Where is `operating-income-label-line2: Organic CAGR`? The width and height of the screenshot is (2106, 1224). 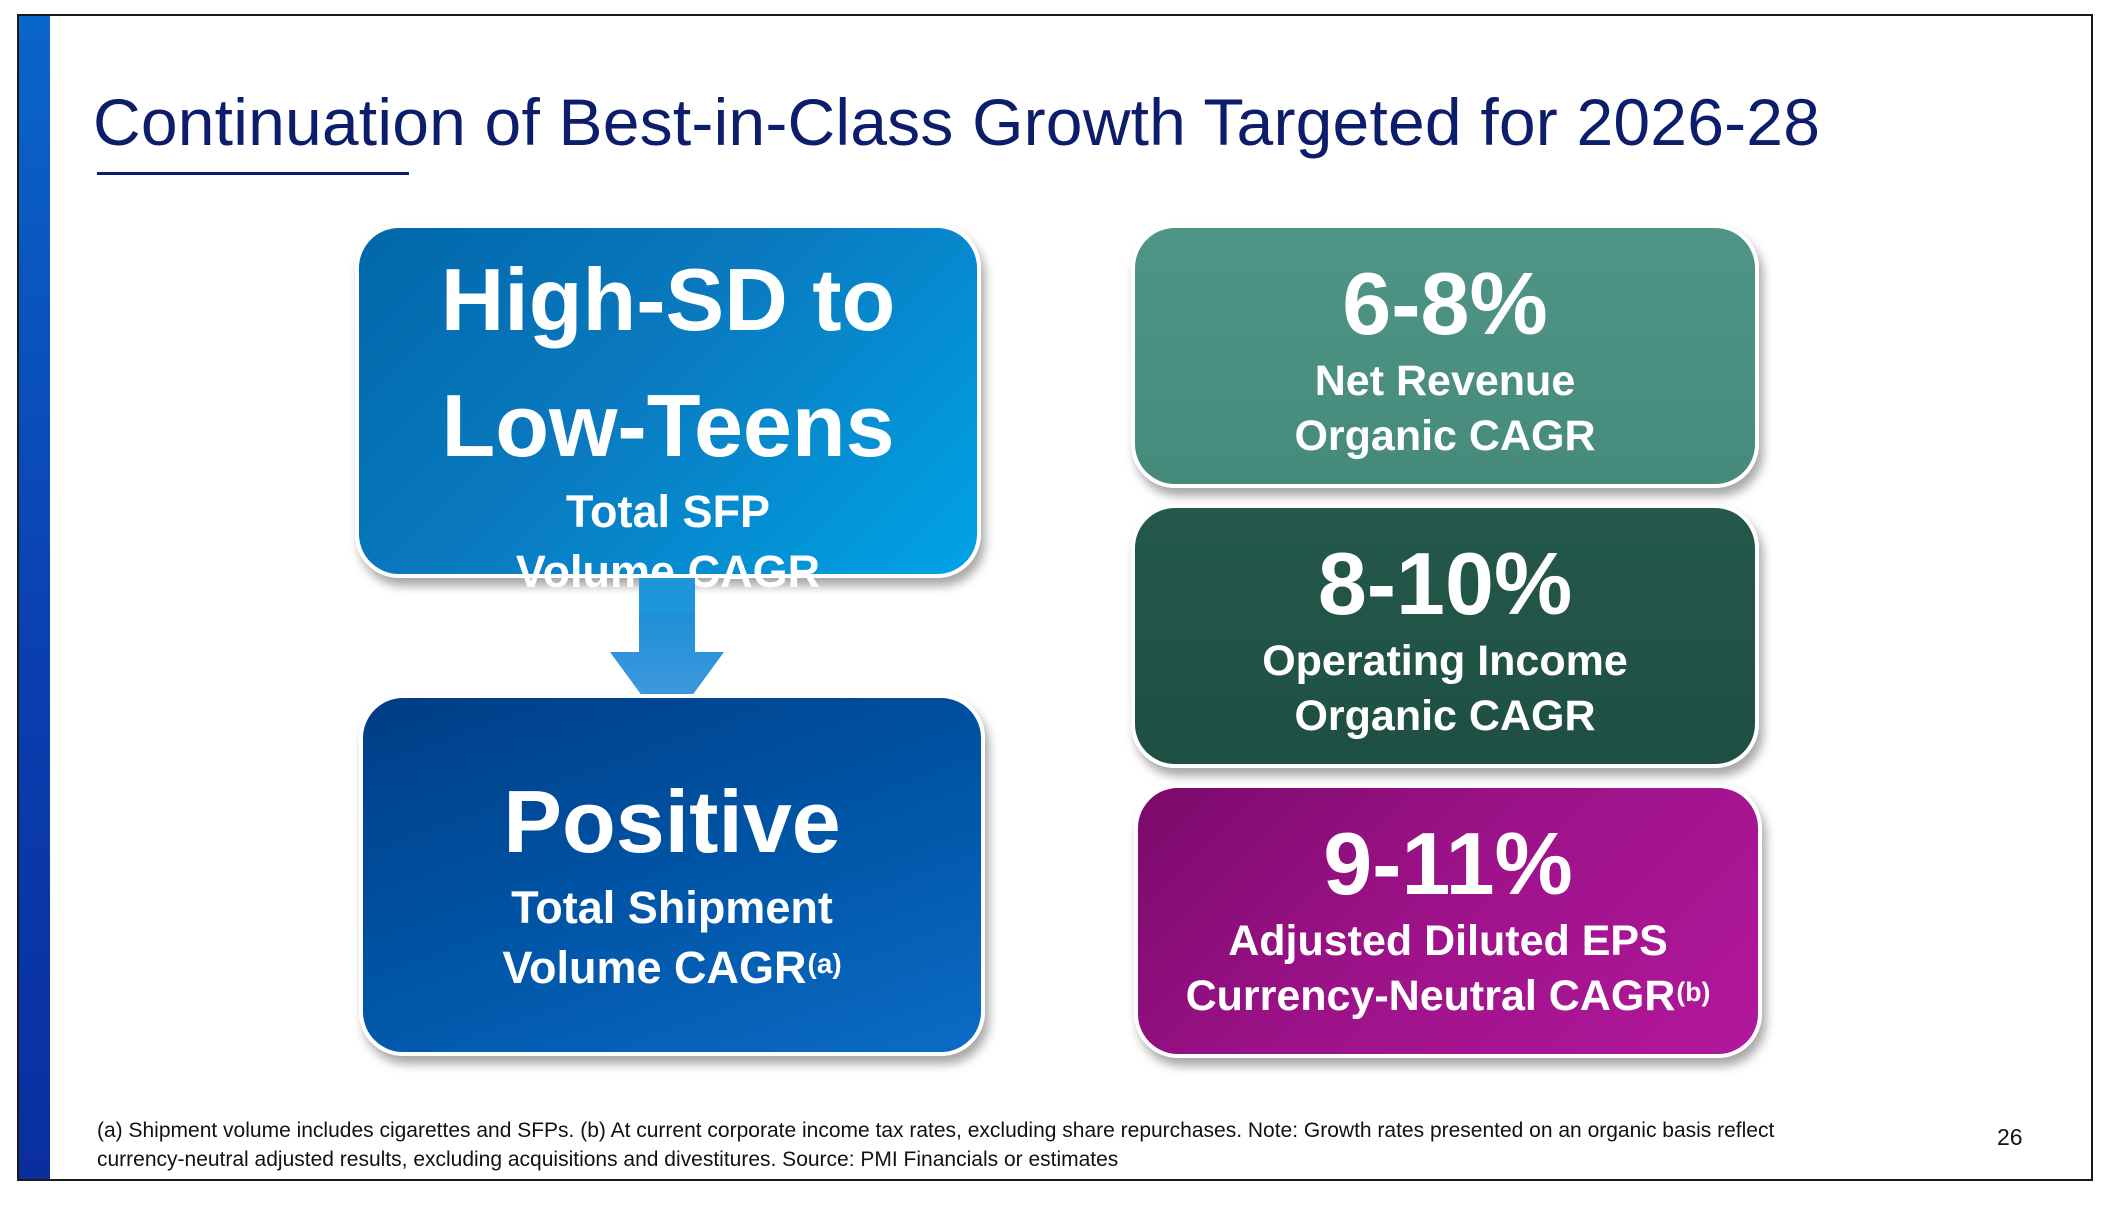
operating-income-label-line2: Organic CAGR is located at coordinates (1445, 716).